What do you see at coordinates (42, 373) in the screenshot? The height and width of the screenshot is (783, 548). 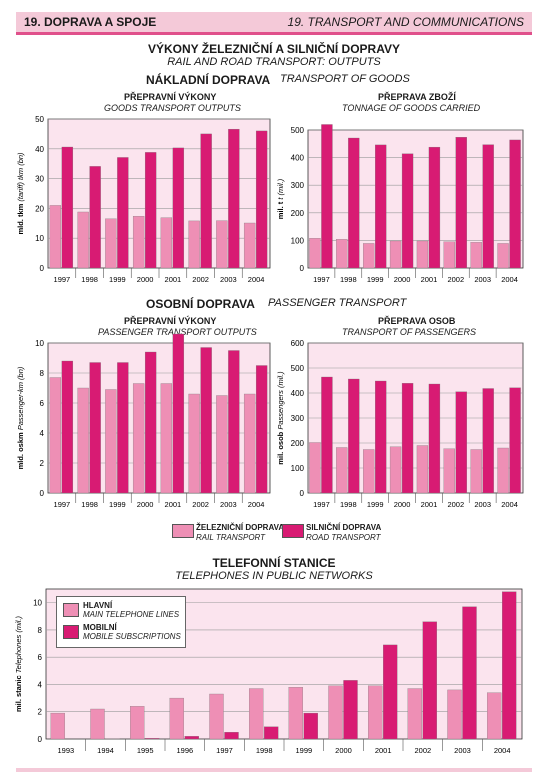 I see `y-tick-label: 8` at bounding box center [42, 373].